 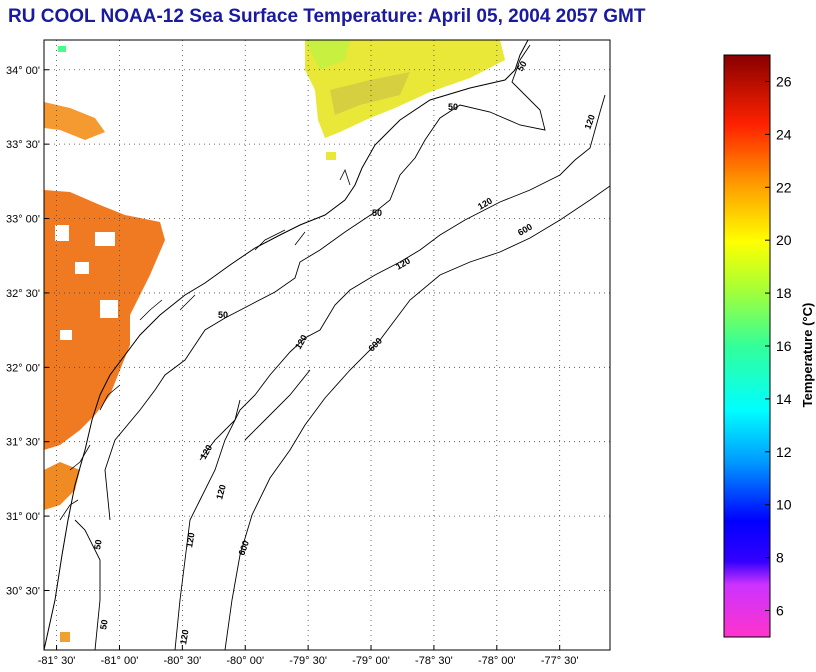 What do you see at coordinates (784, 505) in the screenshot?
I see `colorbar-tick-label: 10` at bounding box center [784, 505].